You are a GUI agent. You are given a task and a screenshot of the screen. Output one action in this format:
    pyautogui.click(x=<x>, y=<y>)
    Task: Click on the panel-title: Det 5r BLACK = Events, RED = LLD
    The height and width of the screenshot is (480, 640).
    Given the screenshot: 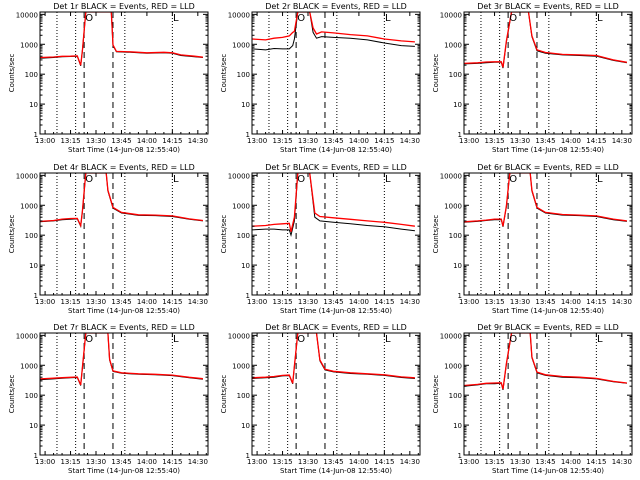 What is the action you would take?
    pyautogui.click(x=336, y=167)
    